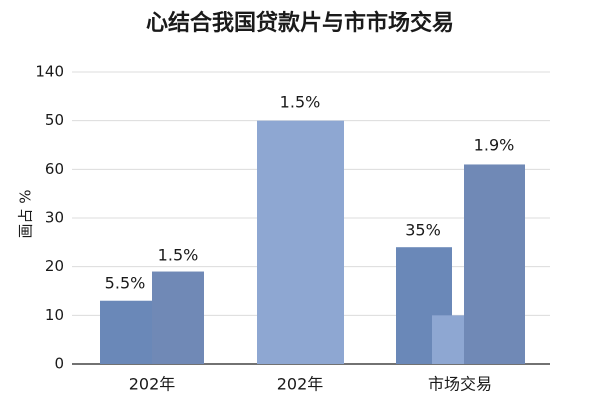  Describe the element at coordinates (54, 266) in the screenshot. I see `y-tick-label: 20` at that location.